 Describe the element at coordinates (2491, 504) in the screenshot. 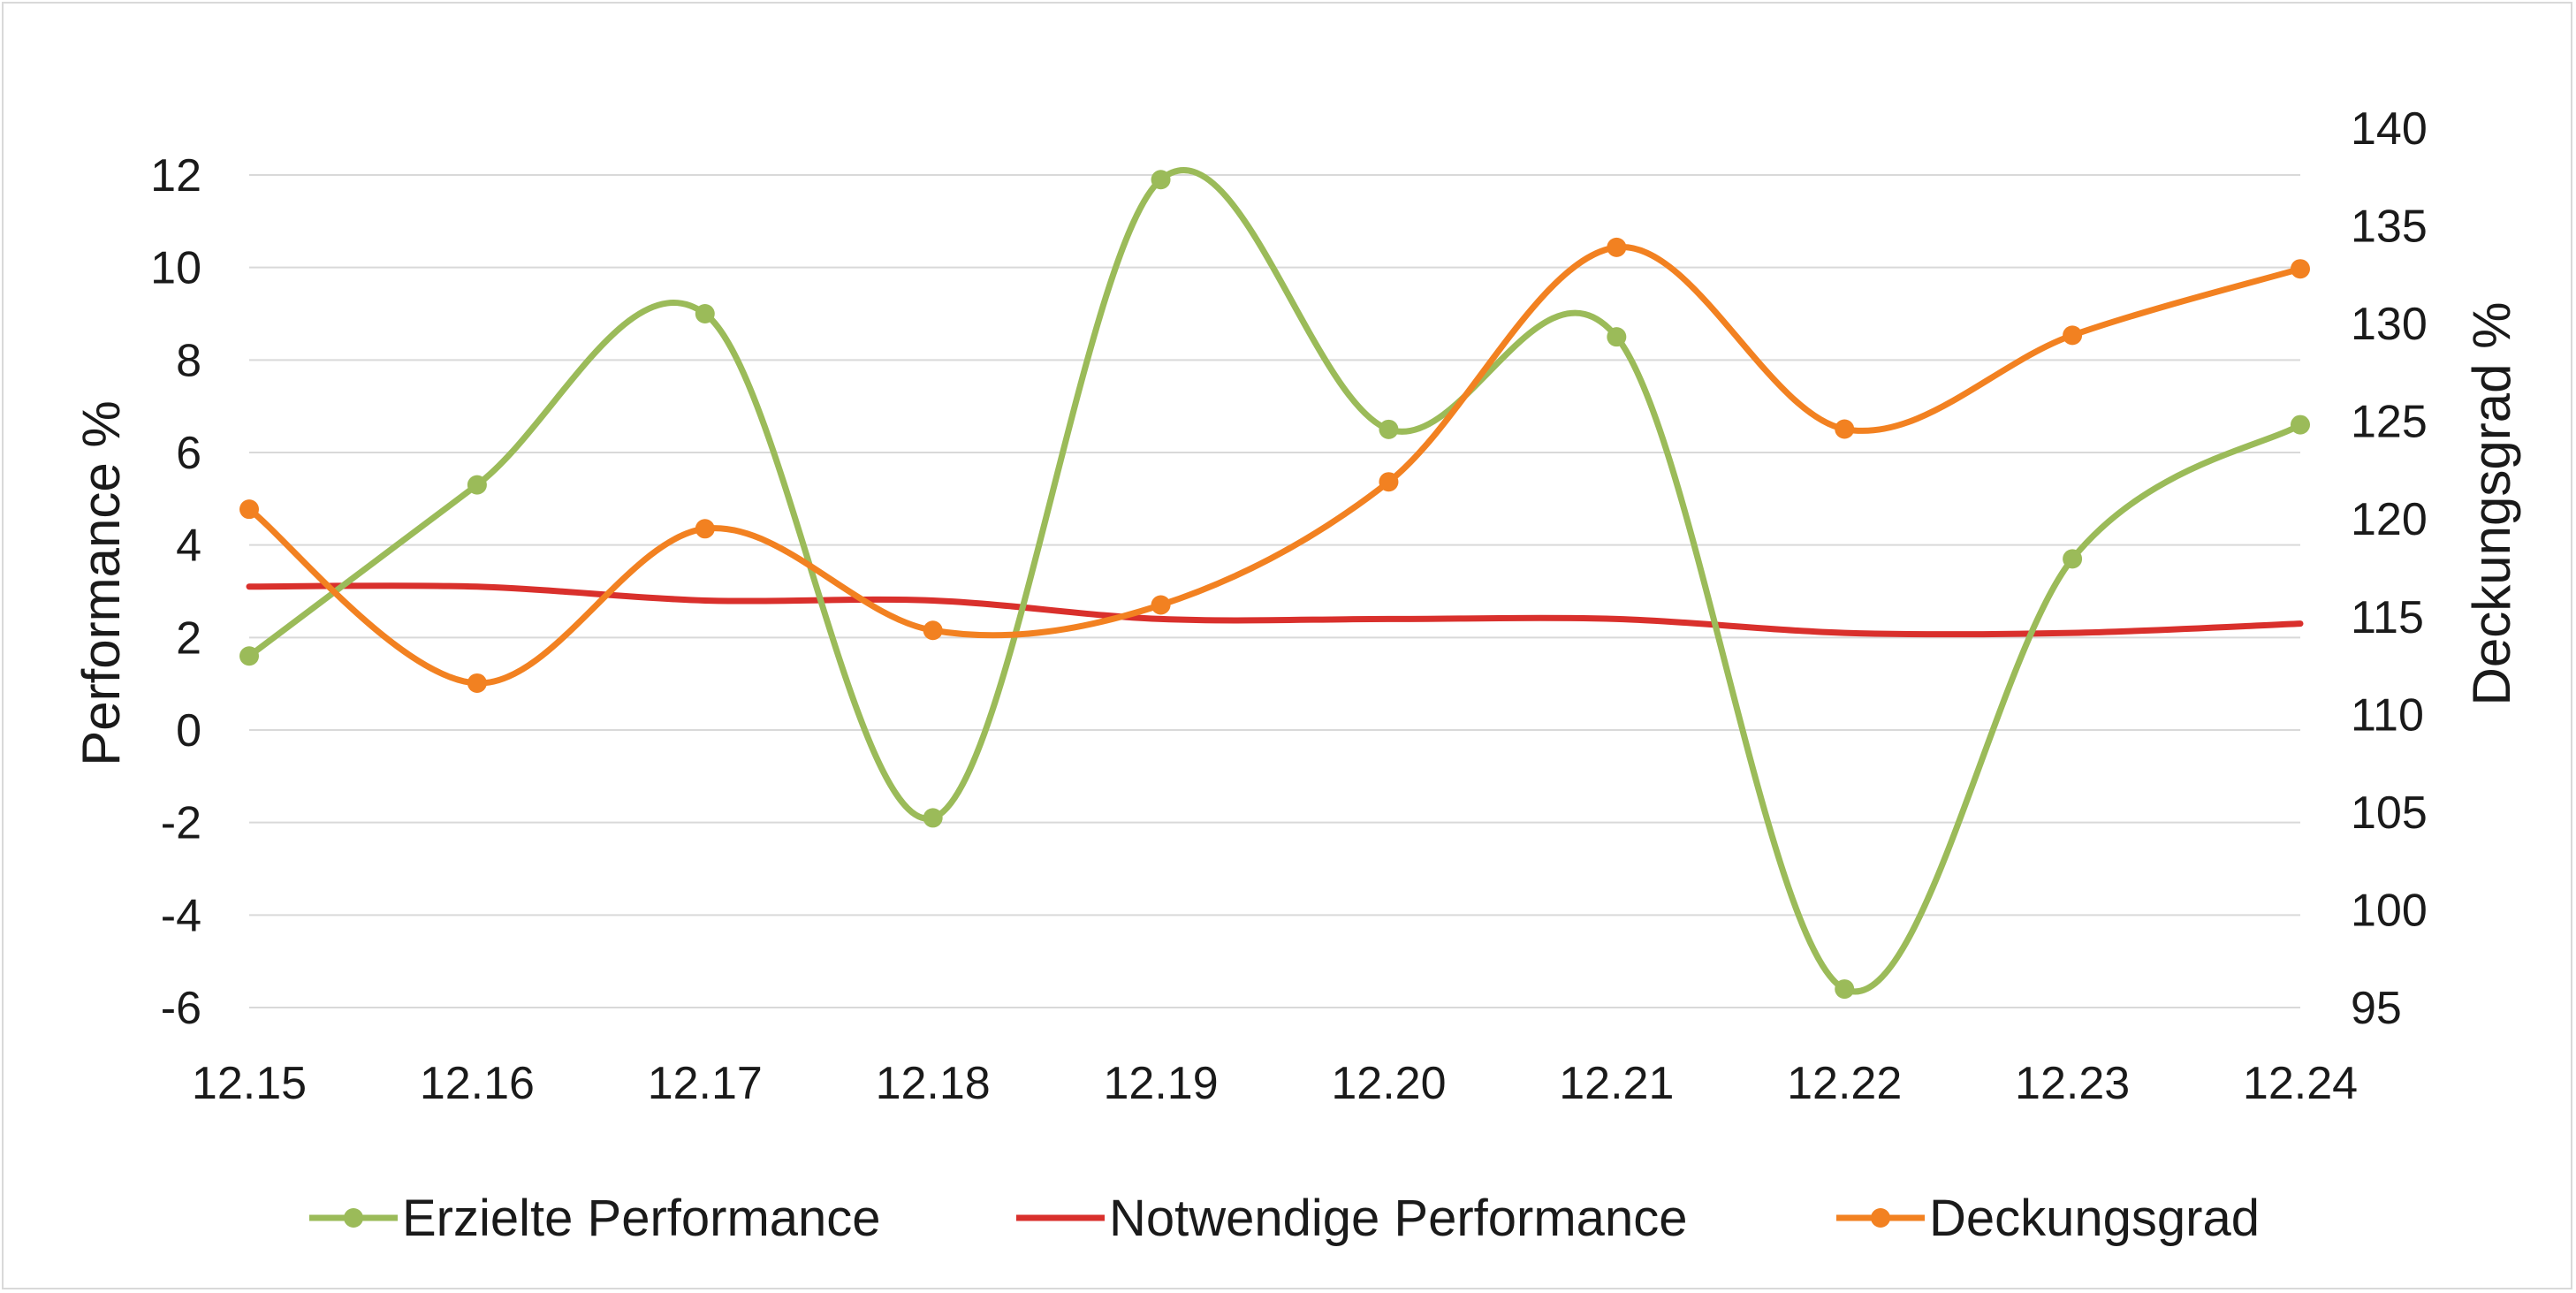

I see `right-axis-title: Deckungsgrad %` at that location.